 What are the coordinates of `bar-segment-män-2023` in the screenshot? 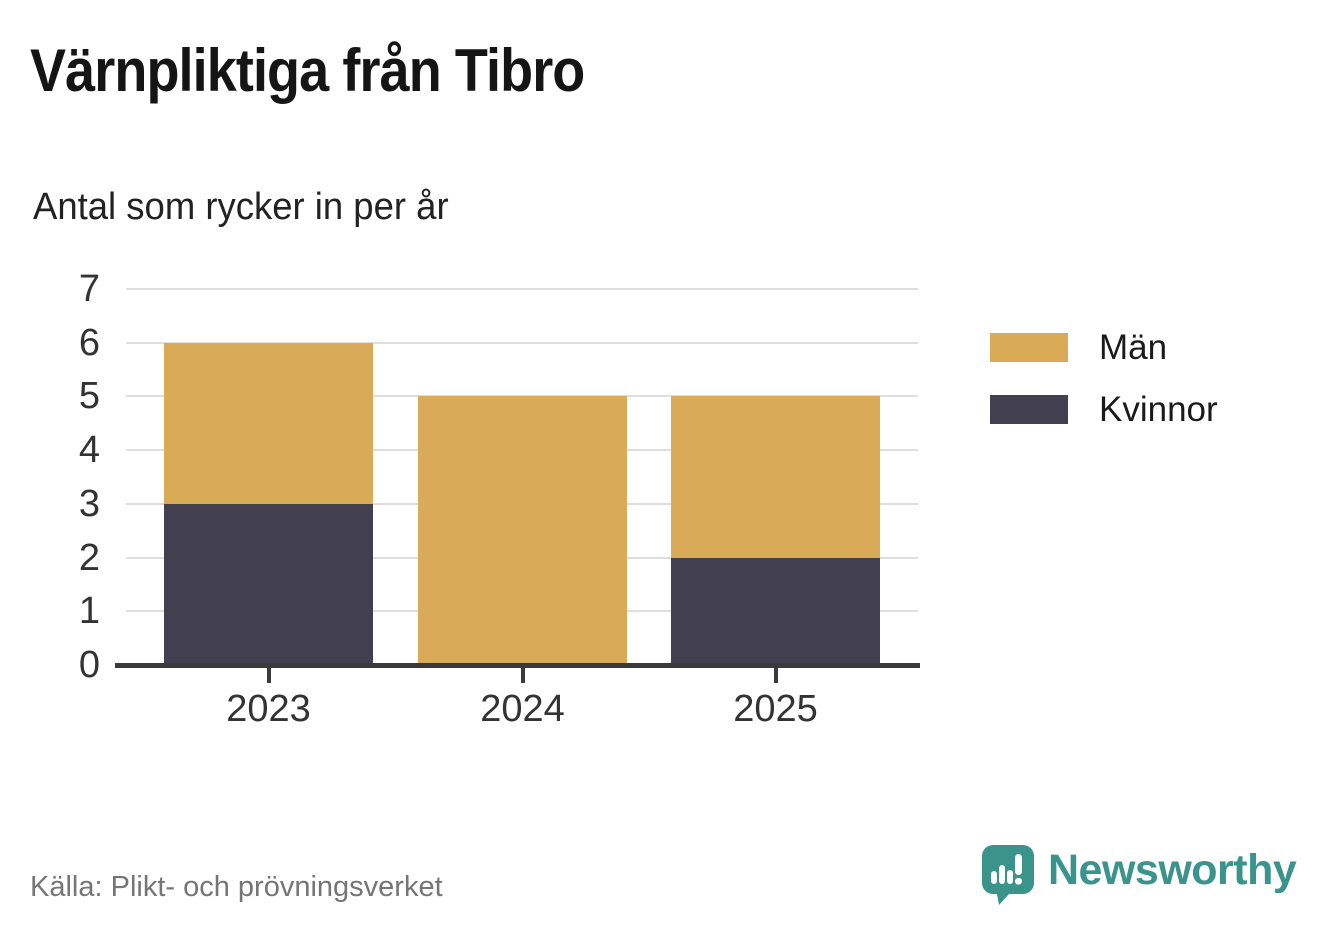 It's located at (268, 423).